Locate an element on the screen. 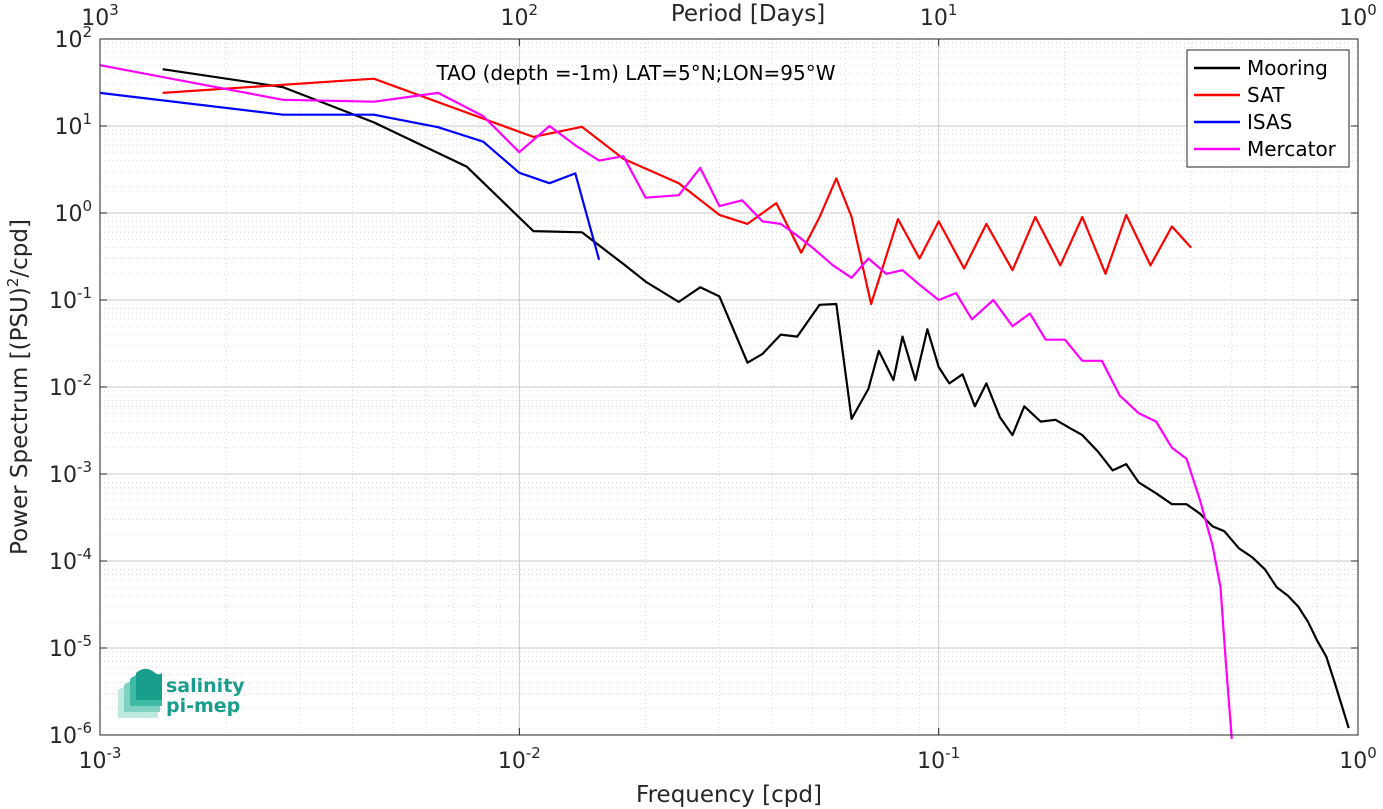  y-tick-label: 10¹ is located at coordinates (73, 125).